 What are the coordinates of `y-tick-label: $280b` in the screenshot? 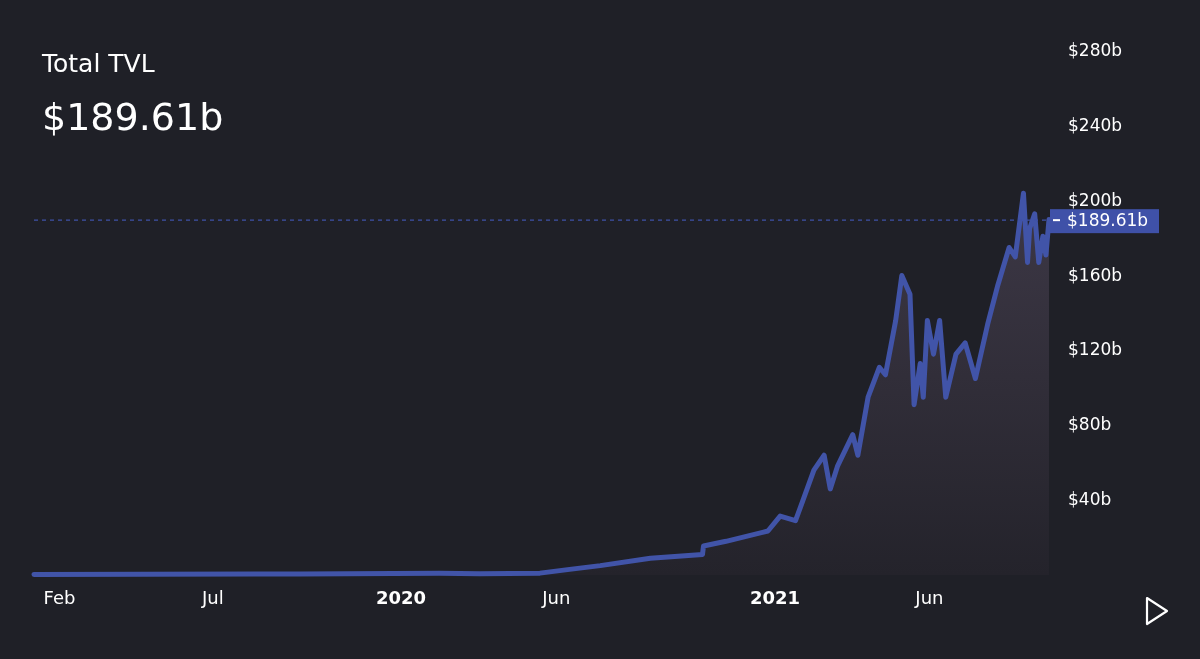 It's located at (1095, 50).